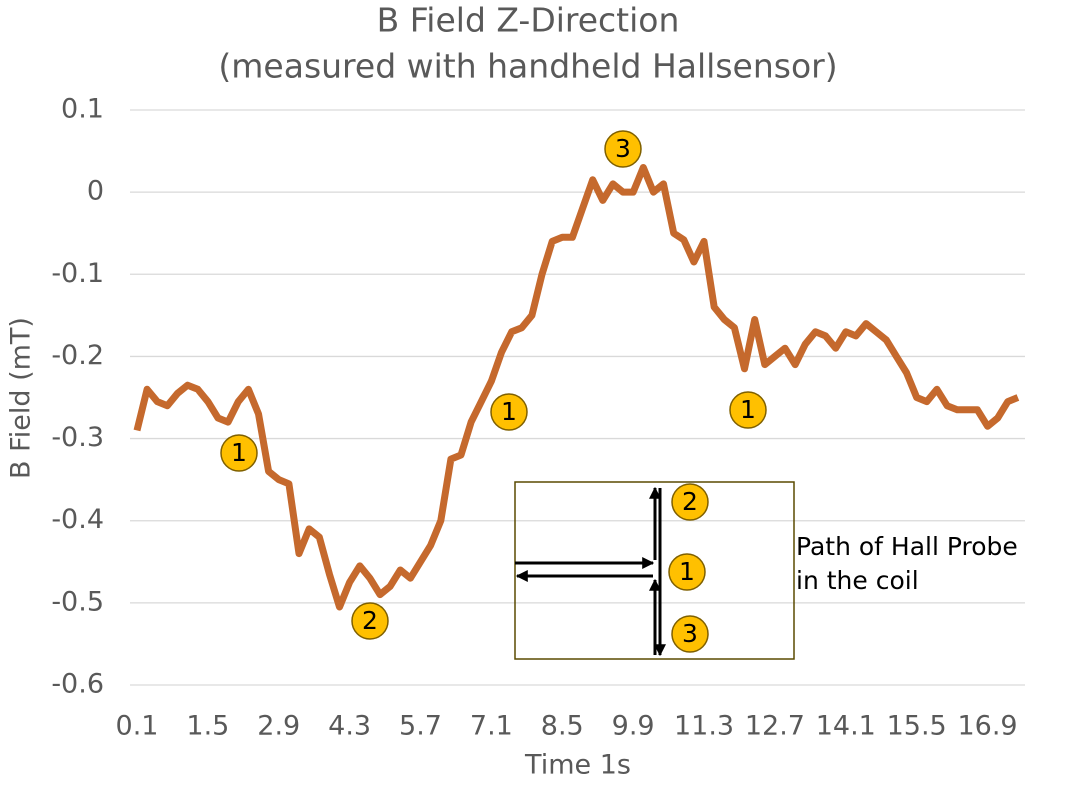 The height and width of the screenshot is (786, 1078). Describe the element at coordinates (907, 546) in the screenshot. I see `inset-caption: Path of Hall Probe` at that location.